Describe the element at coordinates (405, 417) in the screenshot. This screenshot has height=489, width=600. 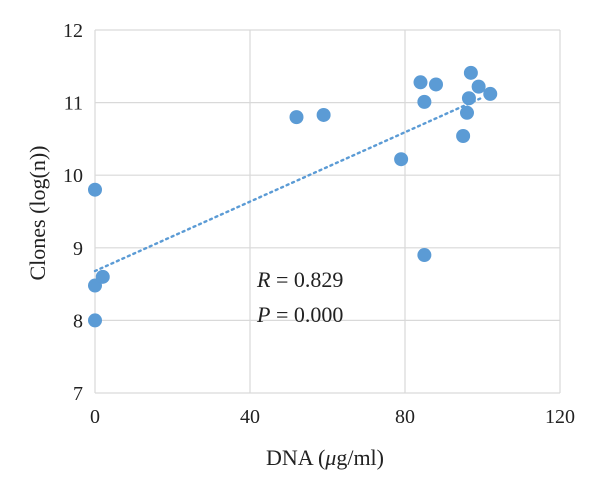
I see `x-tick-label: 80` at that location.